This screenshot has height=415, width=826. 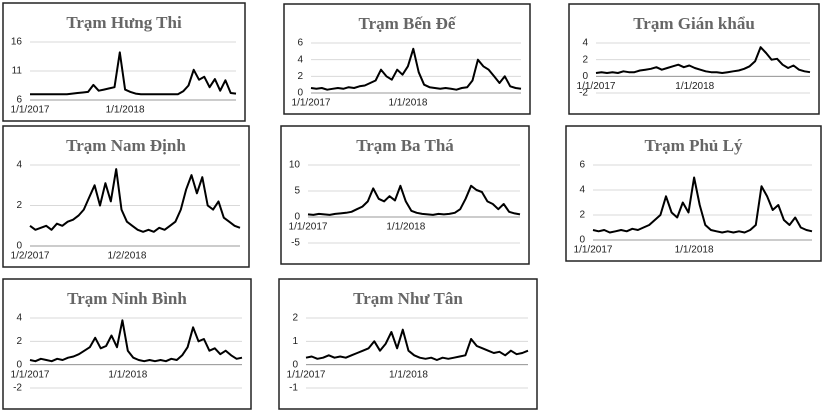 What do you see at coordinates (126, 256) in the screenshot?
I see `x-tick-label: 1/2/2018` at bounding box center [126, 256].